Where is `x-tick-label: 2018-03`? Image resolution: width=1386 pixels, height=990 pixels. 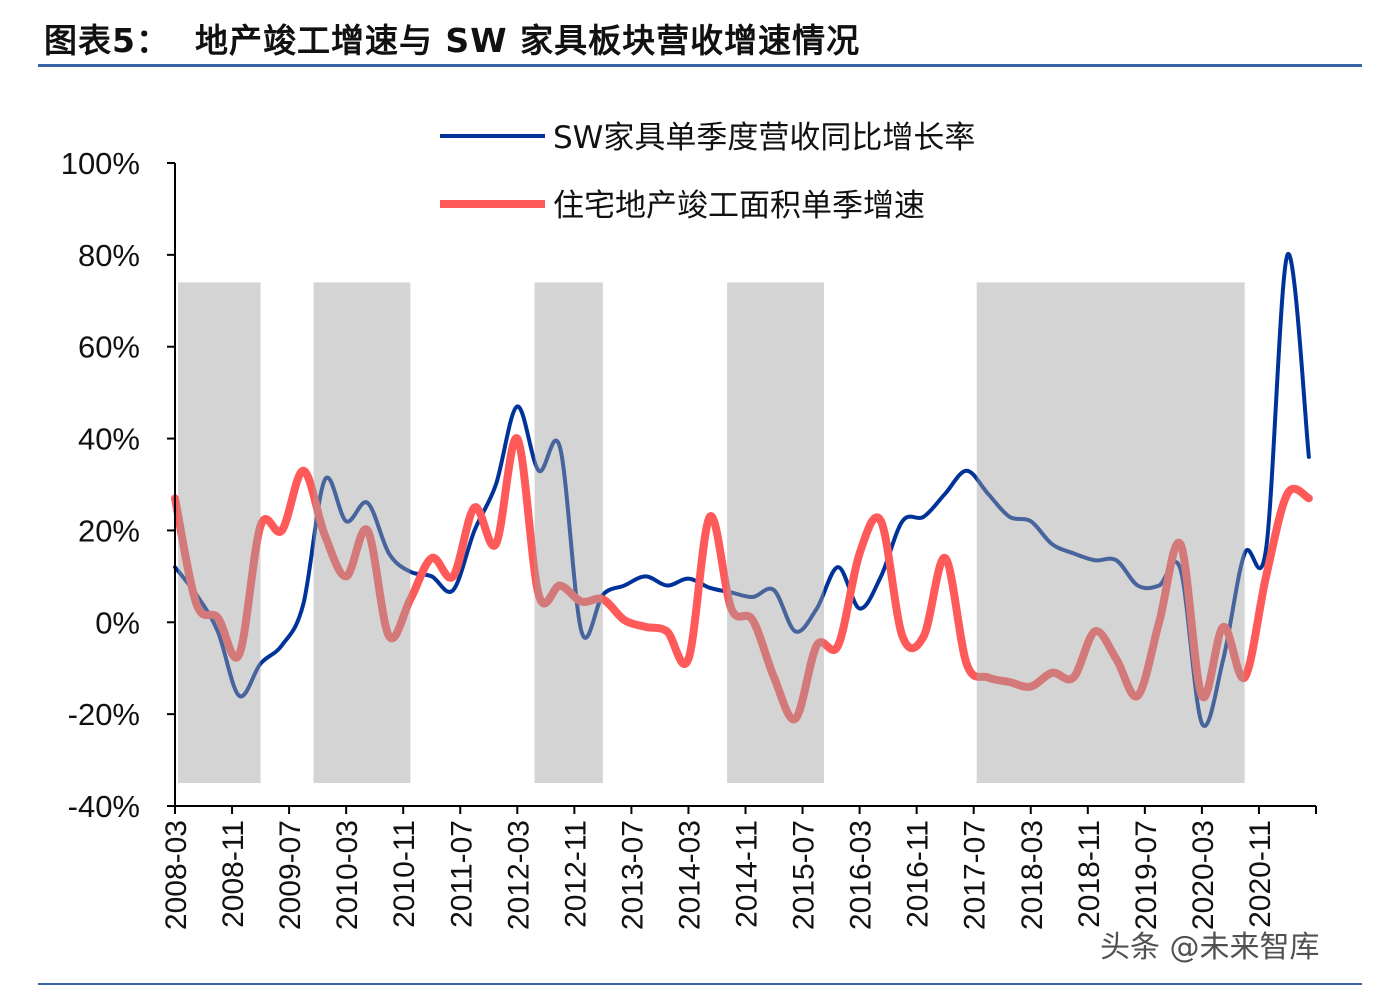
x-tick-label: 2018-03 is located at coordinates (1032, 875).